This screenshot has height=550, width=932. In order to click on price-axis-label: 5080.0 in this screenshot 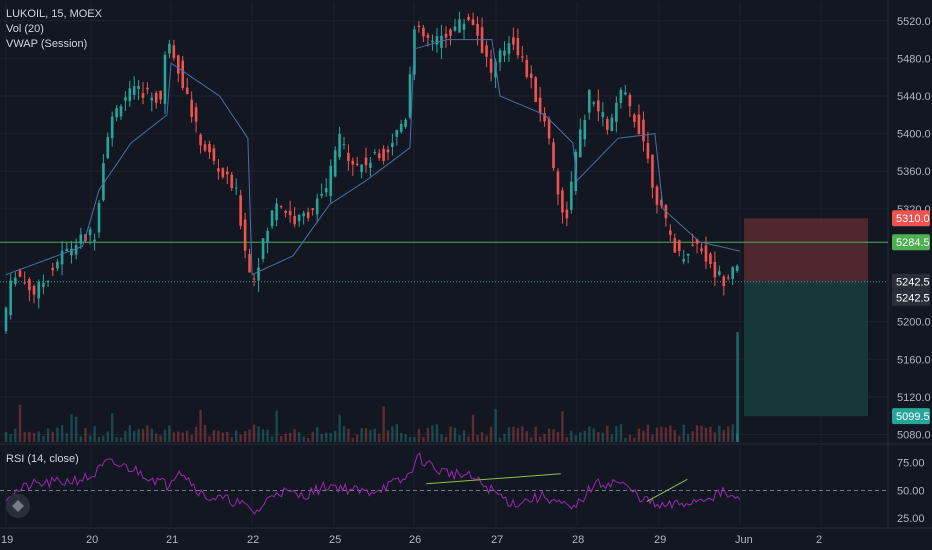, I will do `click(914, 435)`.